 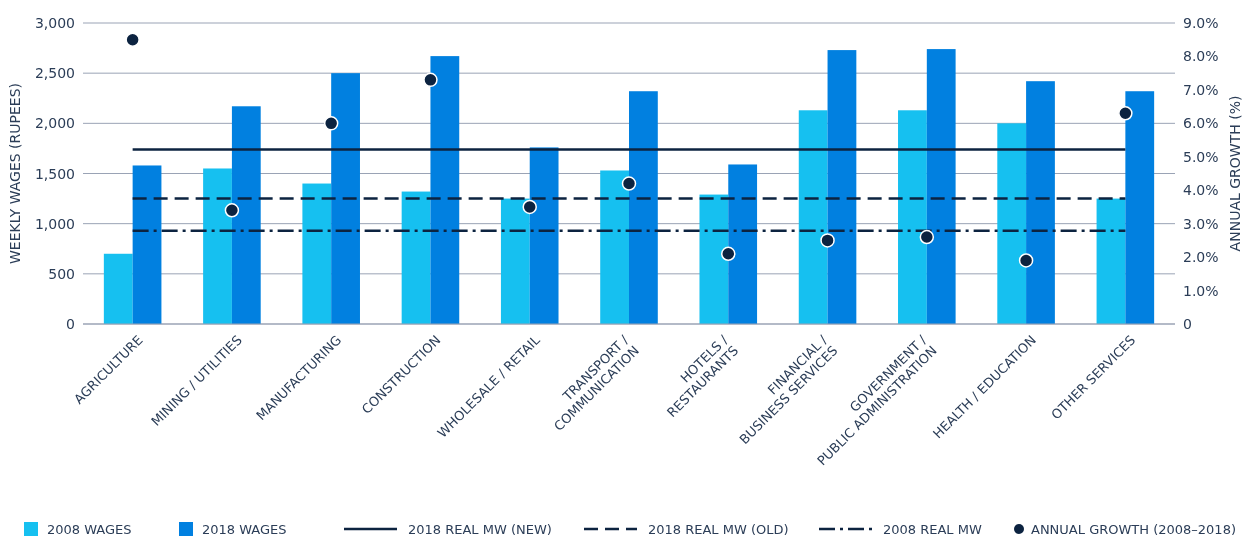 What do you see at coordinates (480, 529) in the screenshot?
I see `legend-label: 2018 REAL MW (NEW)` at bounding box center [480, 529].